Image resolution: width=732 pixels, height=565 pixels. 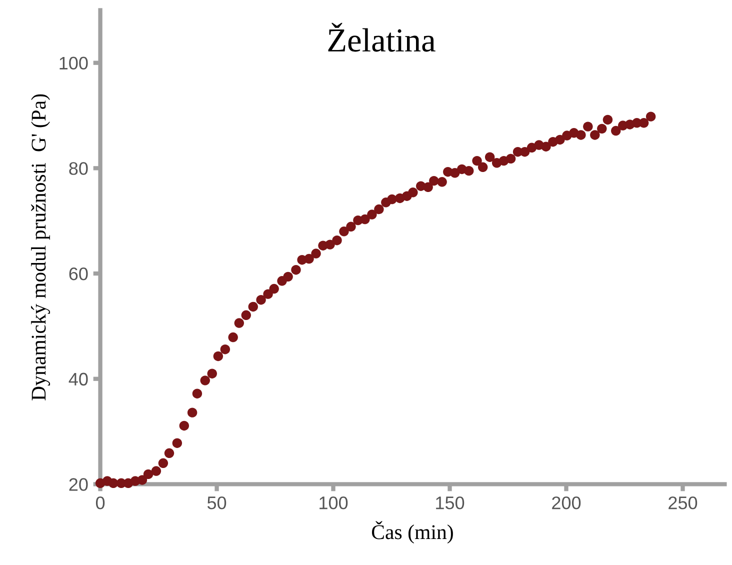 What do you see at coordinates (216, 503) in the screenshot?
I see `x-tick-label: 50` at bounding box center [216, 503].